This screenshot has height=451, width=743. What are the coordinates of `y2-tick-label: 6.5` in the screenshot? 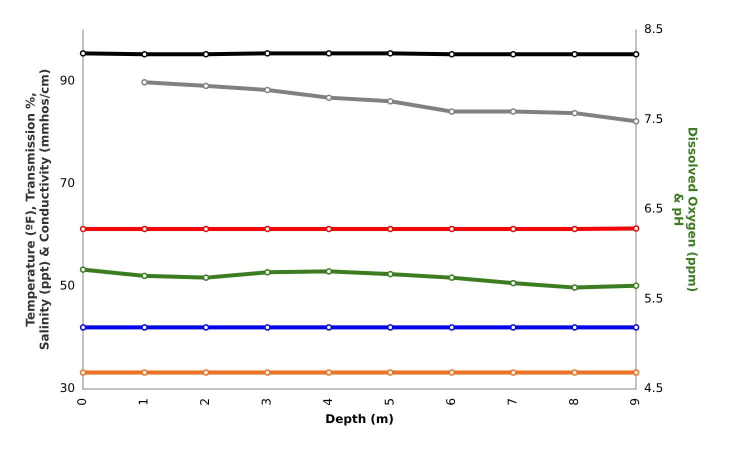 It's located at (654, 209).